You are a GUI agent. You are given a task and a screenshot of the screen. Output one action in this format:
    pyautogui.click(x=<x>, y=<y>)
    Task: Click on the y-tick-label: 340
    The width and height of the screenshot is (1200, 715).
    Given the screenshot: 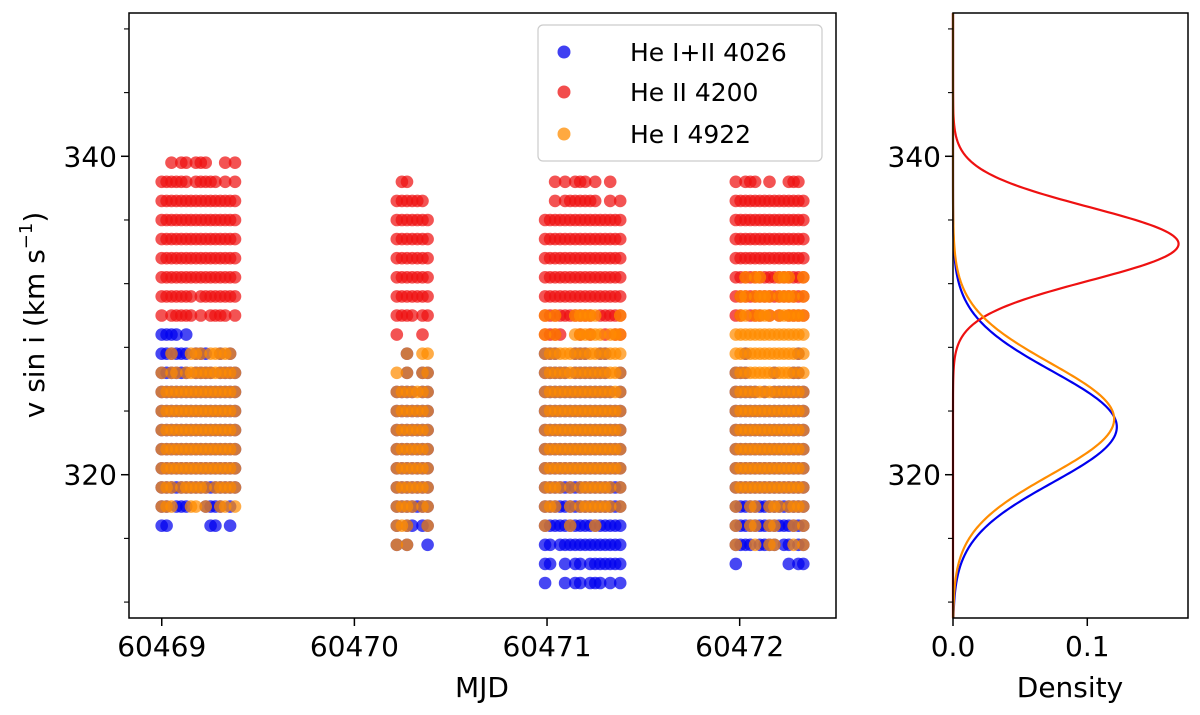 What is the action you would take?
    pyautogui.click(x=90, y=156)
    